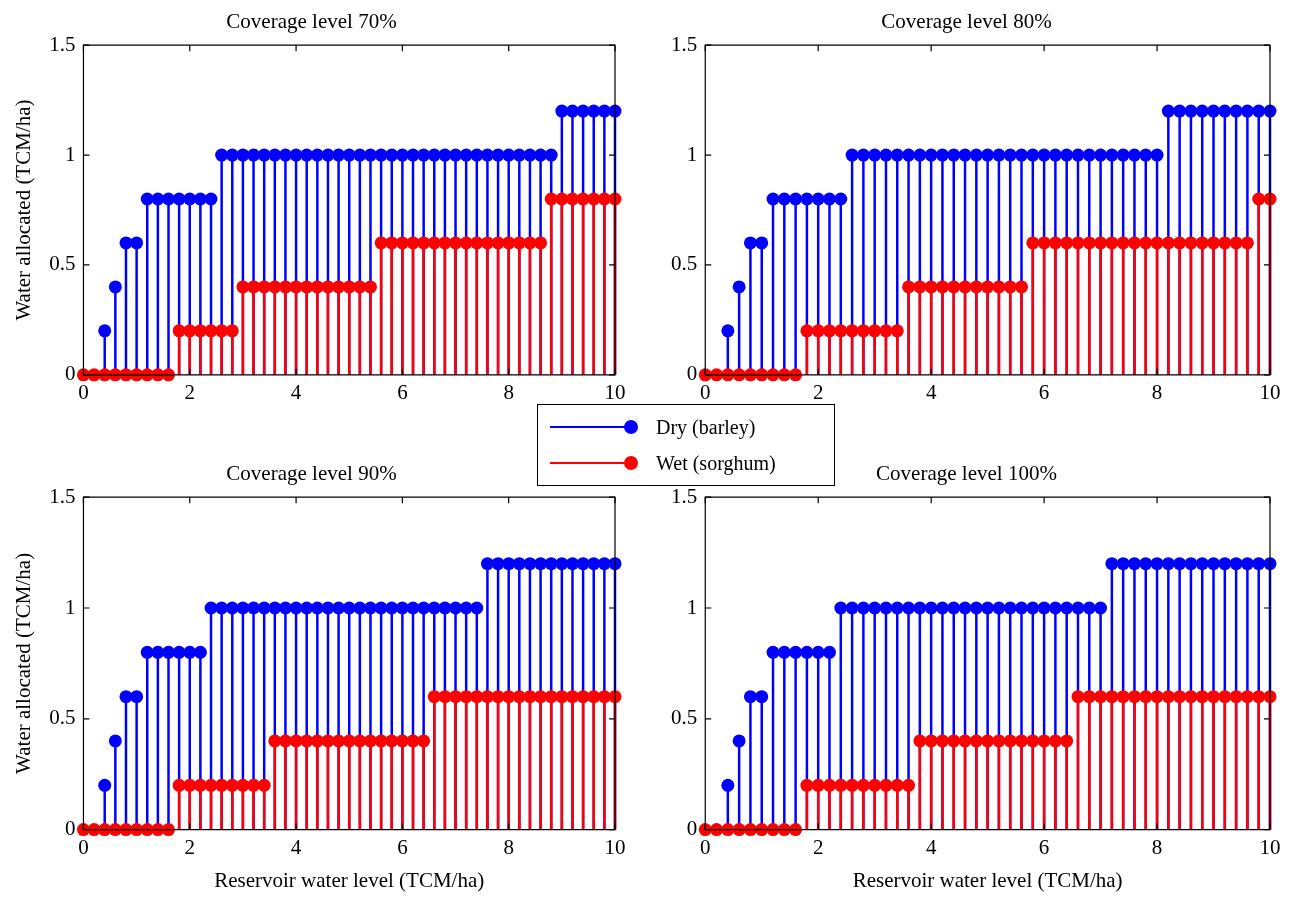 The height and width of the screenshot is (909, 1310). I want to click on legend-label: Wet (sorghum), so click(716, 463).